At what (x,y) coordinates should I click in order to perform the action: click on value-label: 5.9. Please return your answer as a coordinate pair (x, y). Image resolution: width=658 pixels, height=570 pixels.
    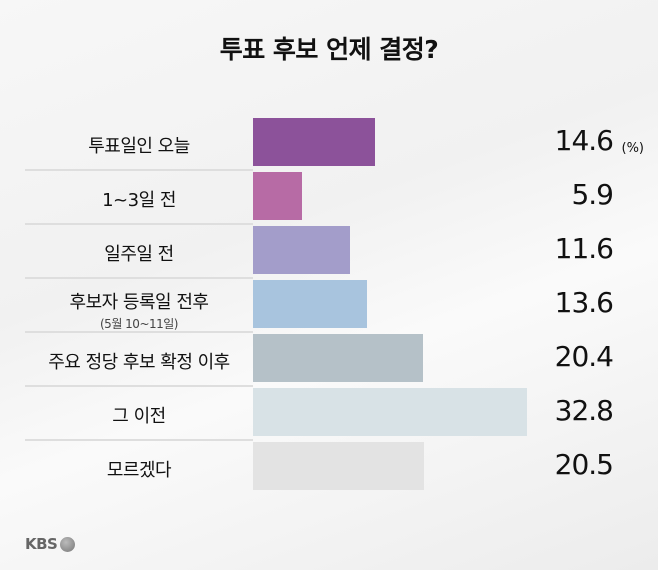
    Looking at the image, I should click on (592, 194).